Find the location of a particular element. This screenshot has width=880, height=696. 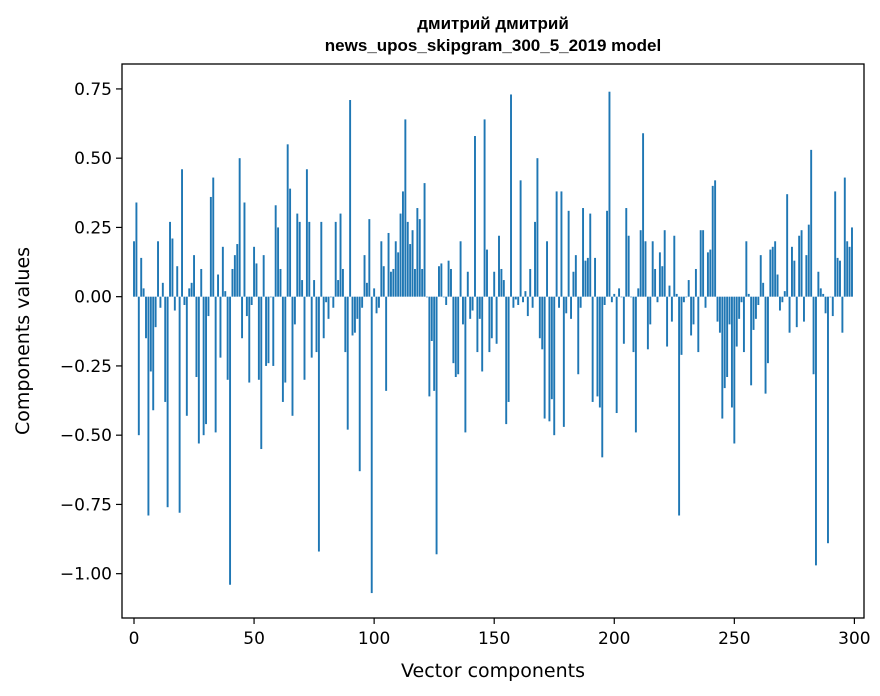

y-tick-label: 0.00 is located at coordinates (93, 298).